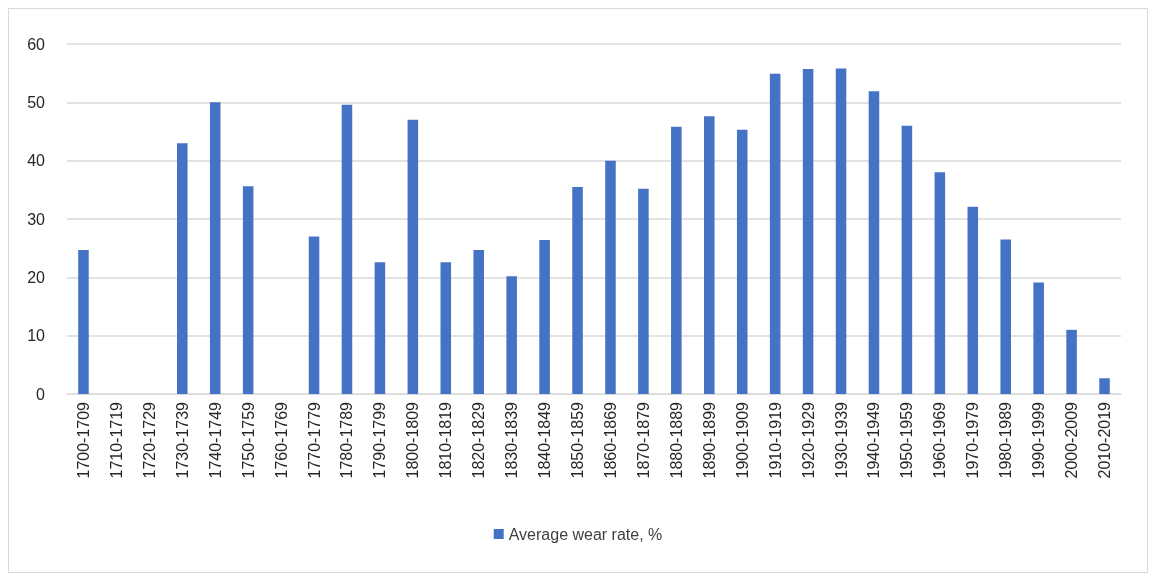 The image size is (1156, 581). I want to click on x-tick-label: 1740-1749, so click(215, 440).